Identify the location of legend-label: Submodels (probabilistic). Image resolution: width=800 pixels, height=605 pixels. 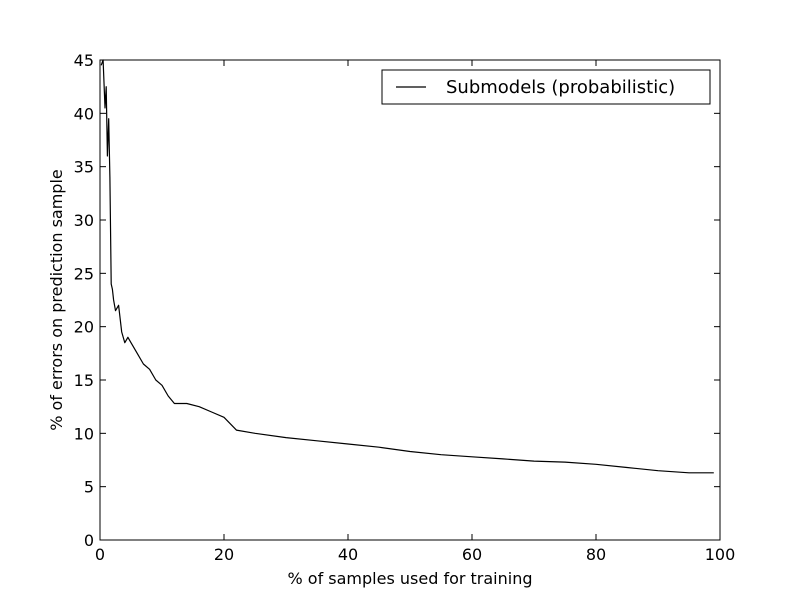
(560, 87).